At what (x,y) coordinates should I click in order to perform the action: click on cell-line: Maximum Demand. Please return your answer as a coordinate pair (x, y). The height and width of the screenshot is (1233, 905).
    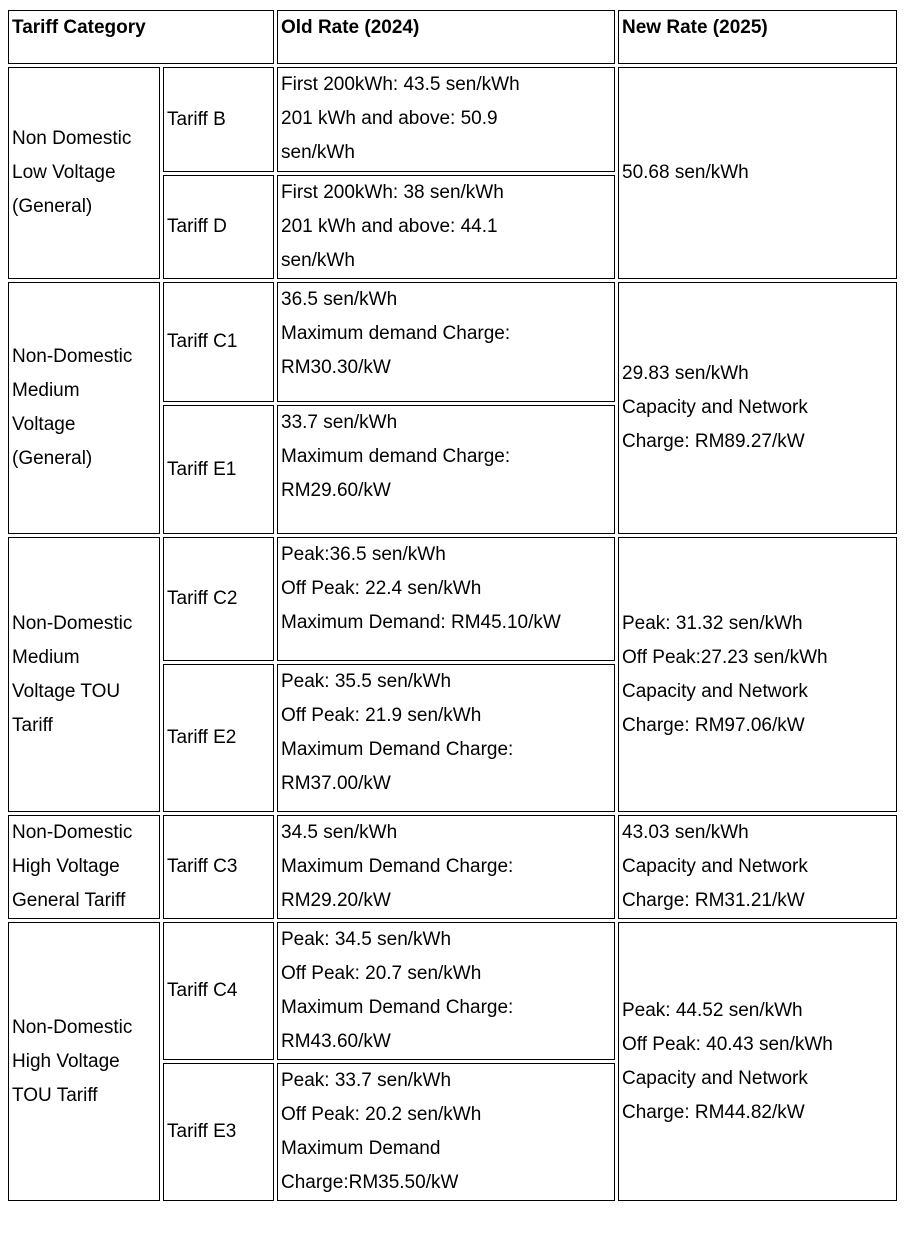
    Looking at the image, I should click on (361, 1148).